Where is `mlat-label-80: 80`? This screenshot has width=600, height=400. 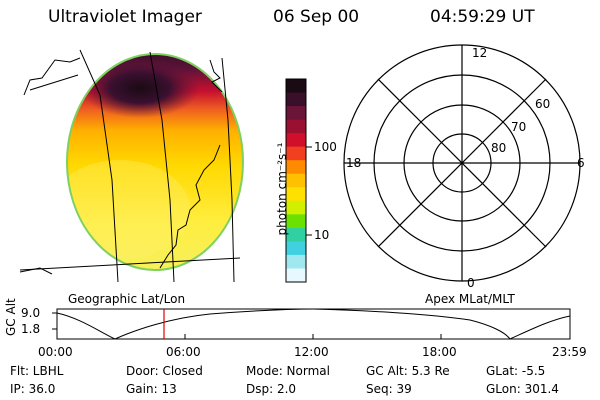 mlat-label-80: 80 is located at coordinates (499, 148).